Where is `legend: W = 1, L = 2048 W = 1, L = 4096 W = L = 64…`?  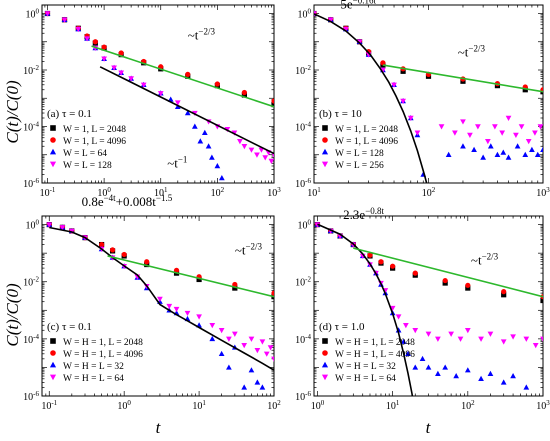
legend: W = 1, L = 2048 W = 1, L = 4096 W = L = 64… is located at coordinates (87, 148).